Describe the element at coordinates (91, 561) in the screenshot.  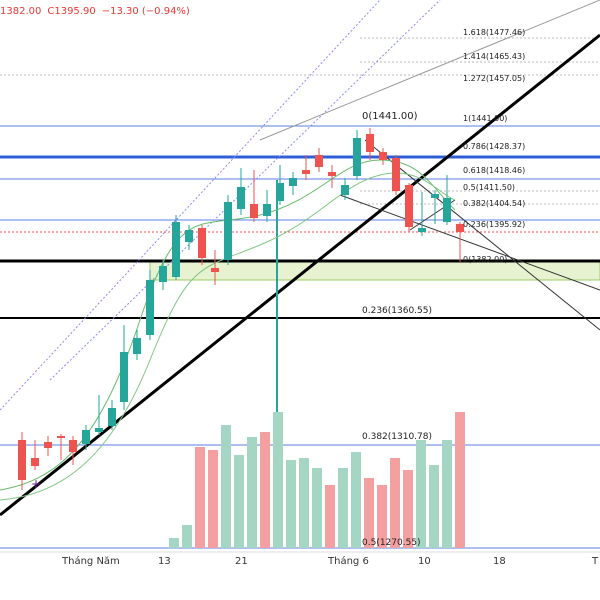
I see `x-axis-label: Tháng Năm` at that location.